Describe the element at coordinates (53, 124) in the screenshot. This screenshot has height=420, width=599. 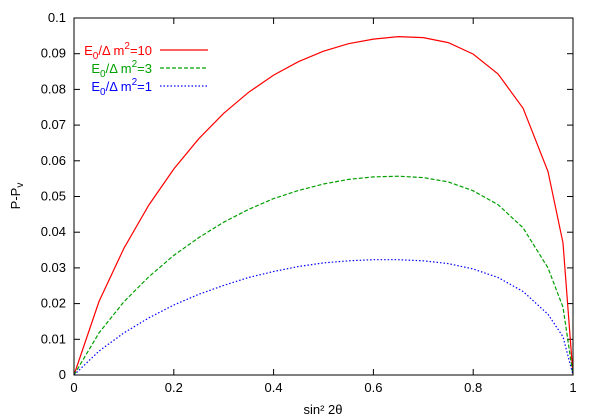
I see `y-tick-label: 0.07` at that location.